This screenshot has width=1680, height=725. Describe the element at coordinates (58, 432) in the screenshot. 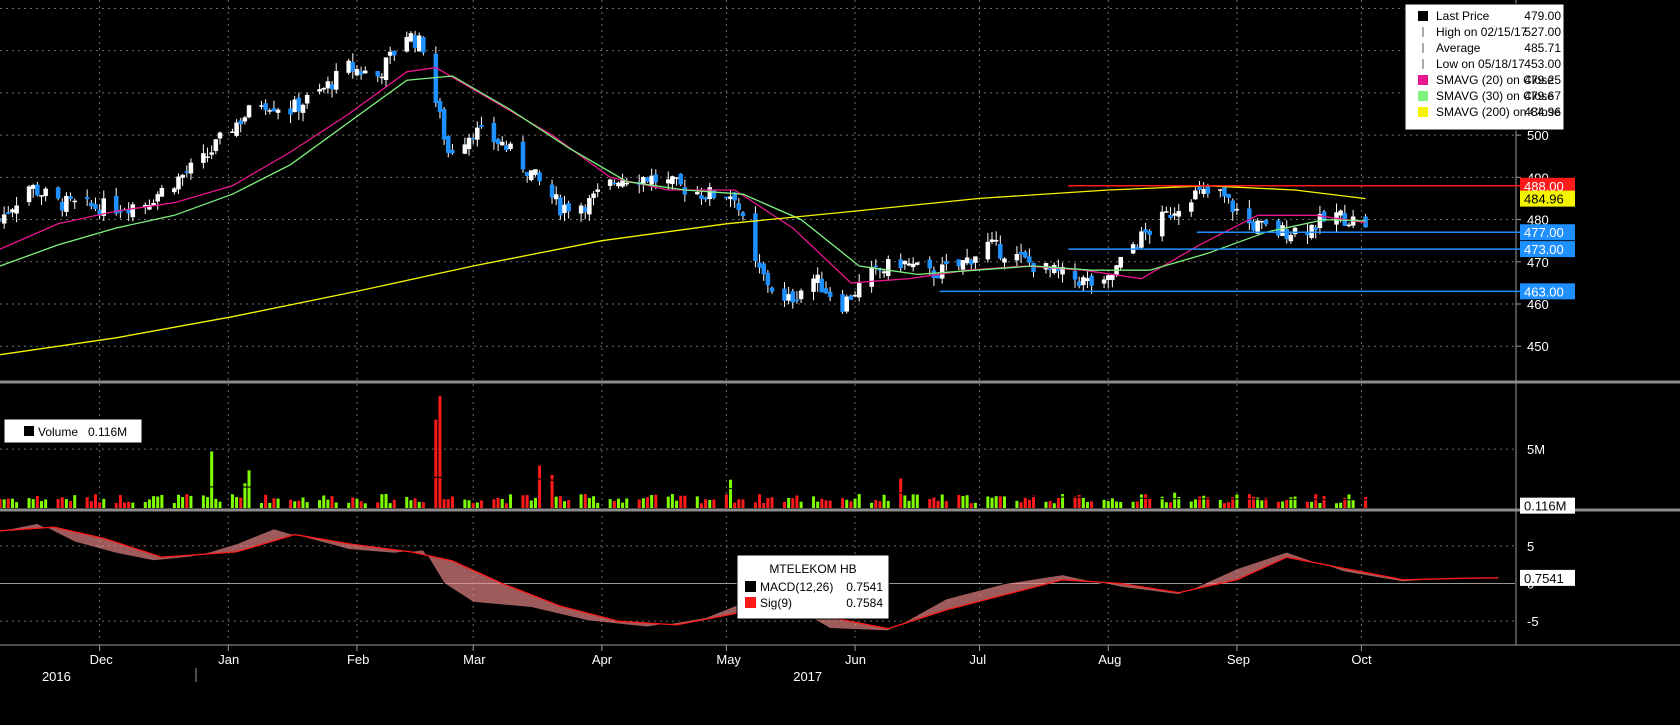

I see `legend-label: Volume` at that location.